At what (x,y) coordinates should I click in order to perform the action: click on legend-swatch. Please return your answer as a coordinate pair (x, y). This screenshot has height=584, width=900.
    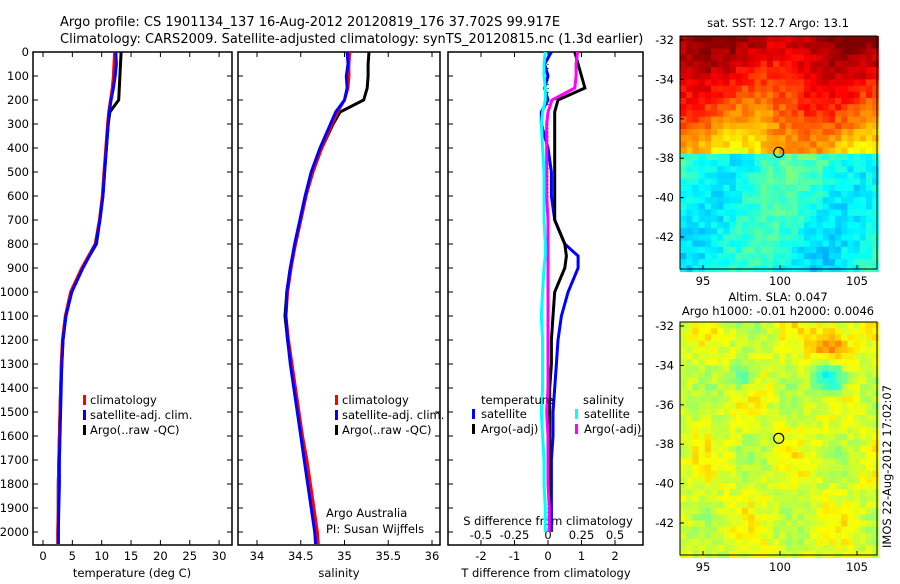
    Looking at the image, I should click on (336, 415).